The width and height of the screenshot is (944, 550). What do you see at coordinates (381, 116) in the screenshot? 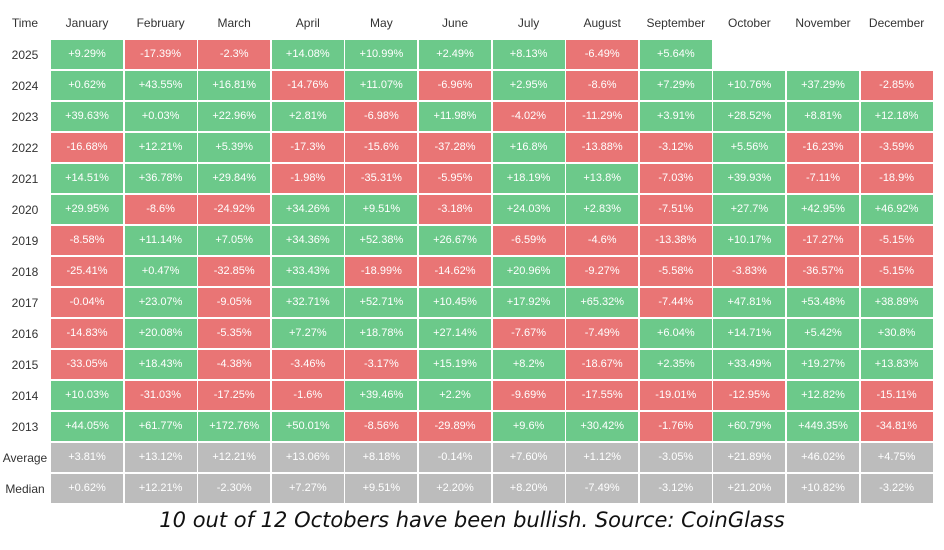
I see `return-cell: -6.98%` at bounding box center [381, 116].